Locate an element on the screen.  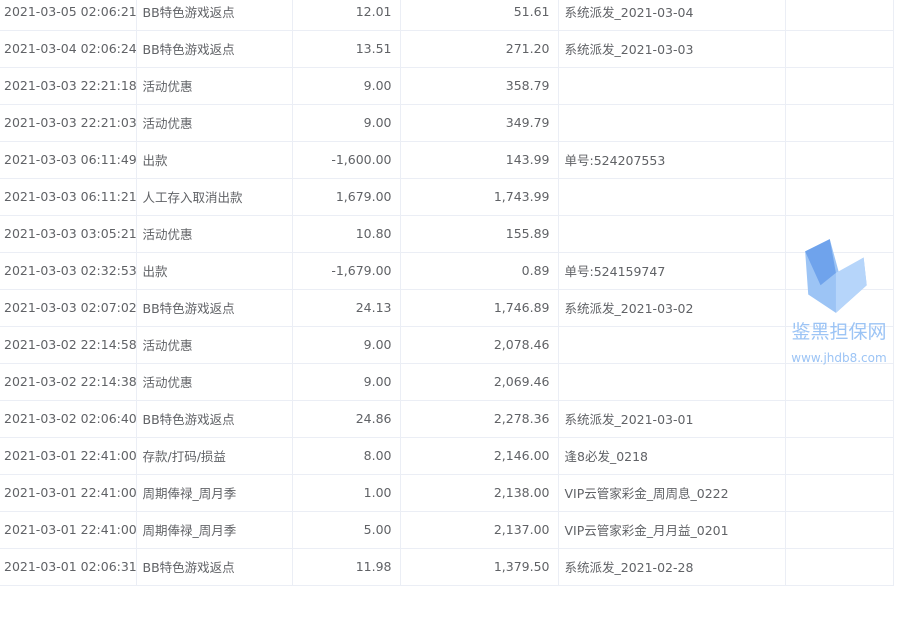
table-row: 2021-03-03 22:21:03 活动优惠 9.00 349.79 is located at coordinates (447, 123).